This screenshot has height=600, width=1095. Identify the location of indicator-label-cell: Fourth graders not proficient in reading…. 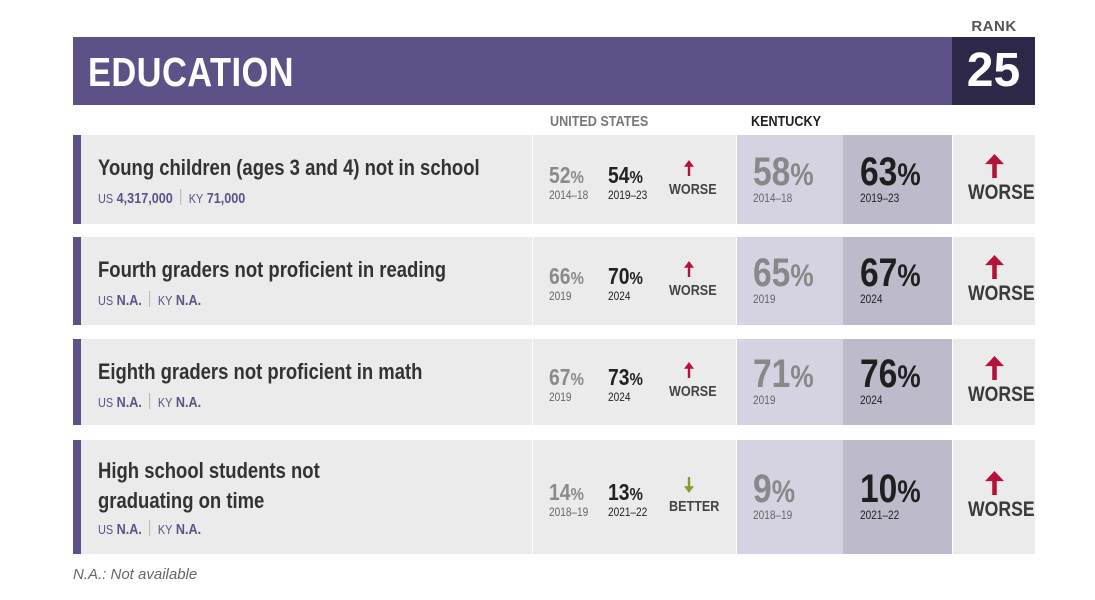
(302, 281).